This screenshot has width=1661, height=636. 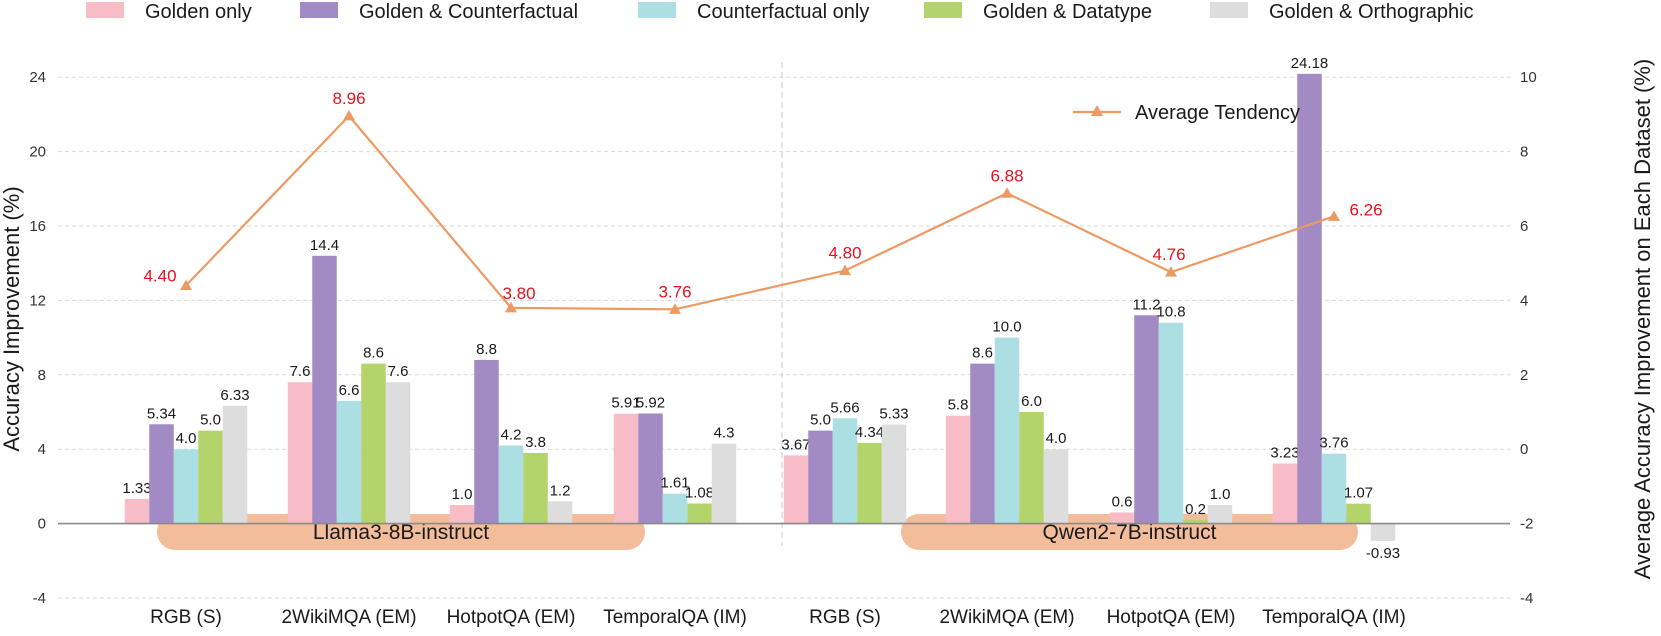 I want to click on y-tick-label-right: -2, so click(x=1526, y=524).